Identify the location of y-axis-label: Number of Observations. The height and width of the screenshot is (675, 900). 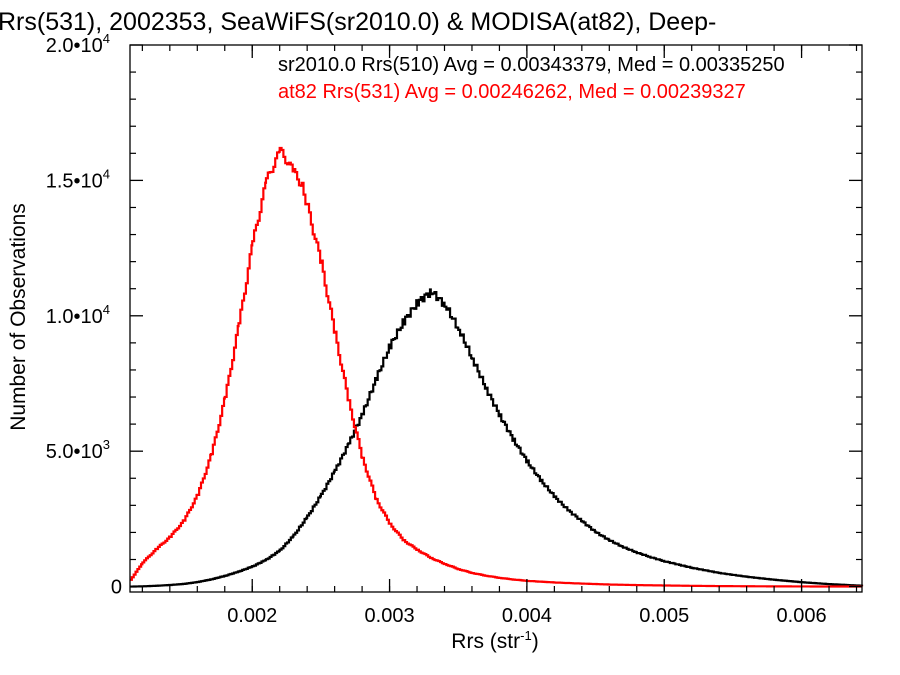
(18, 317).